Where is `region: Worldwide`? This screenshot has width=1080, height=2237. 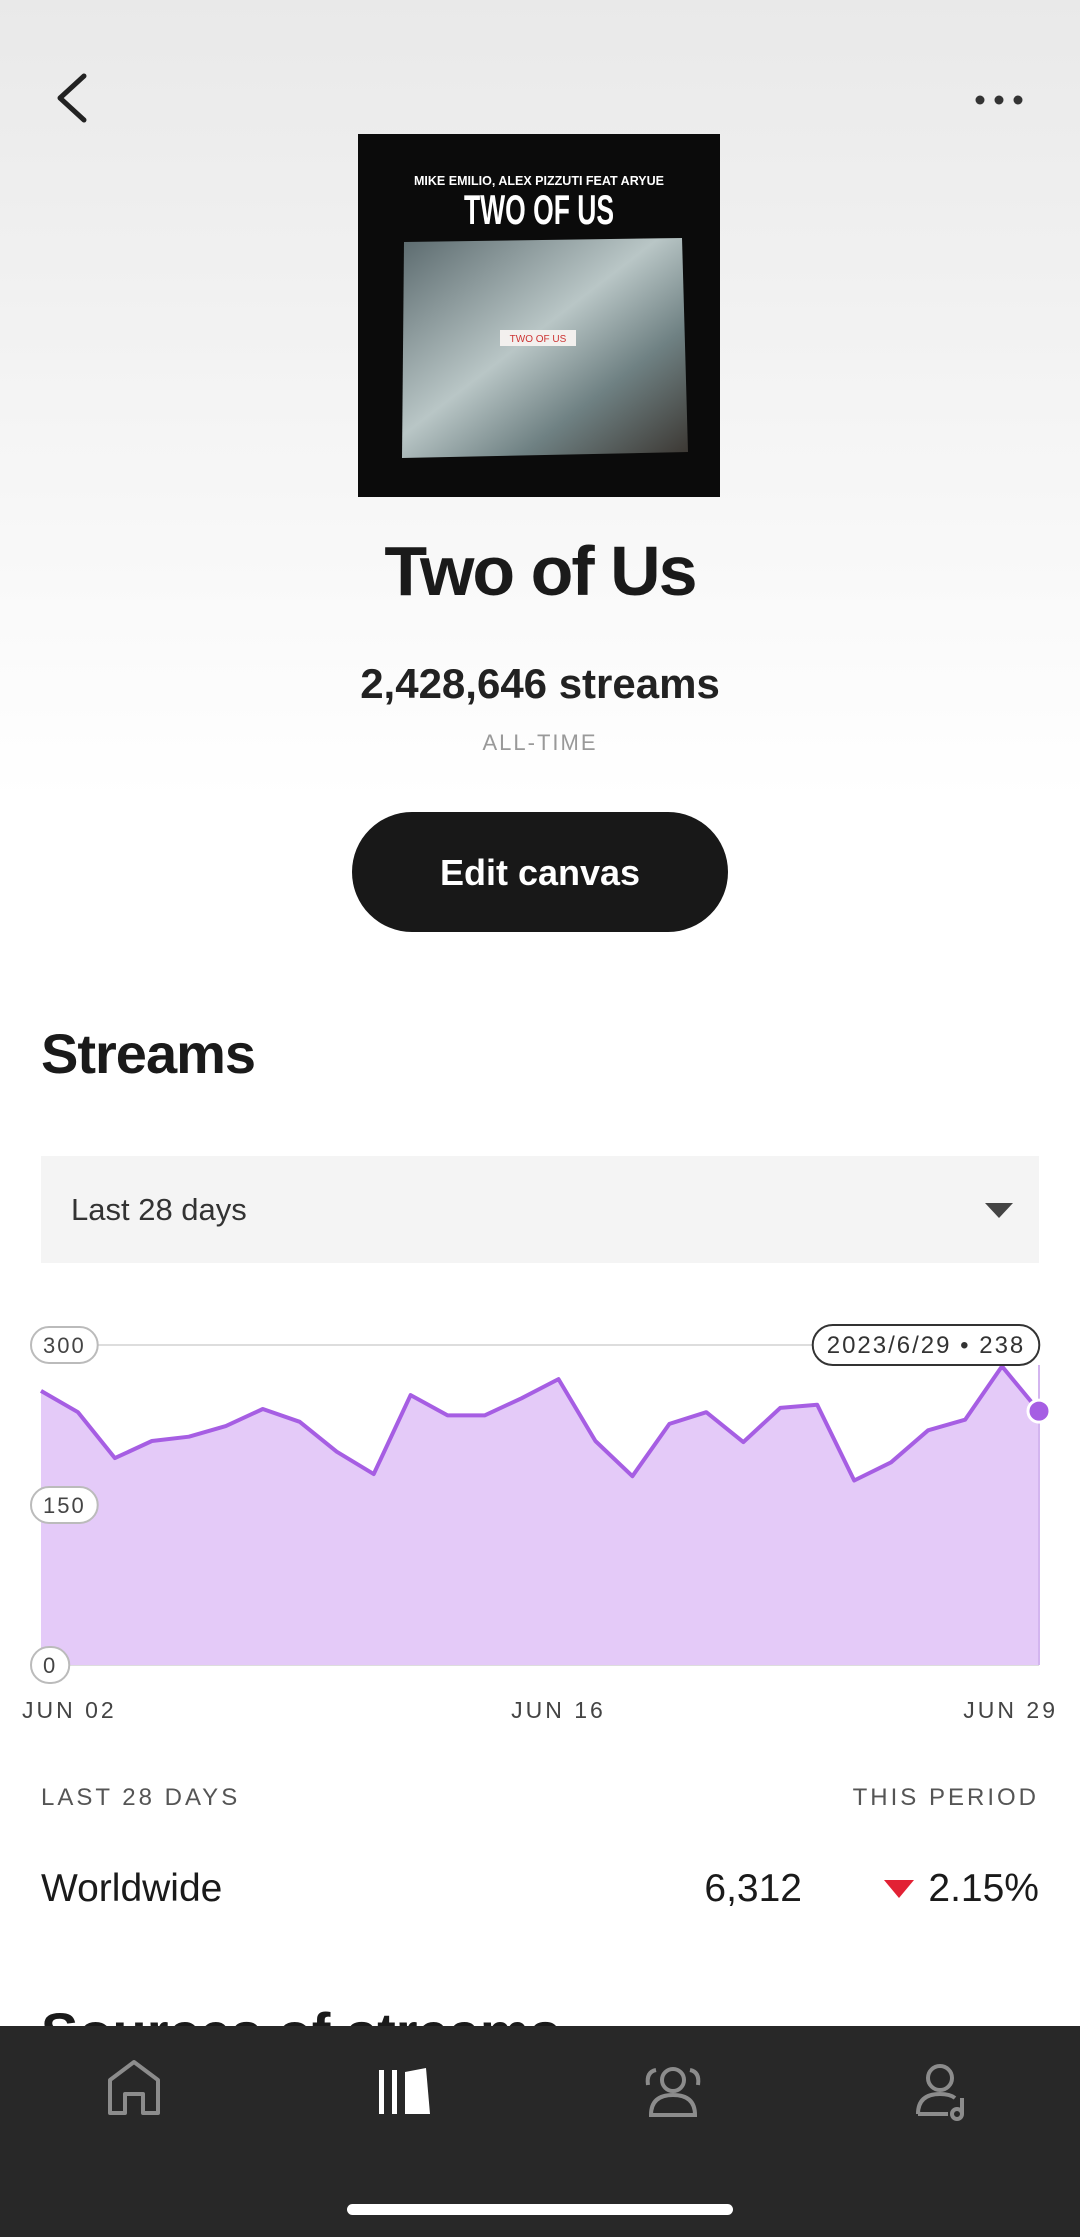
region: Worldwide is located at coordinates (131, 1888).